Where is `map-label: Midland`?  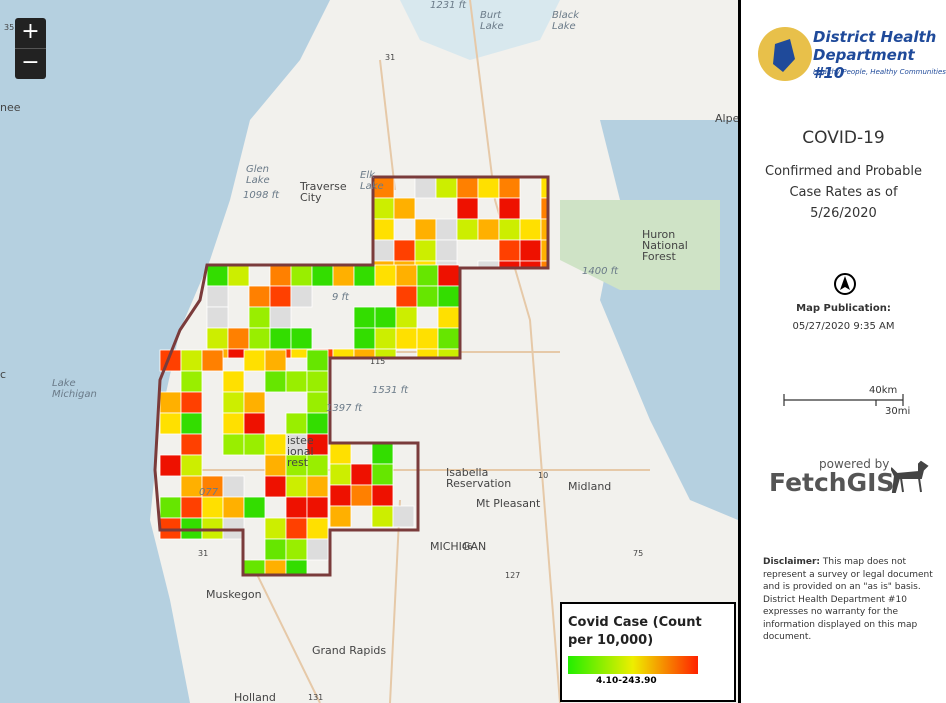
map-label: Midland is located at coordinates (589, 486).